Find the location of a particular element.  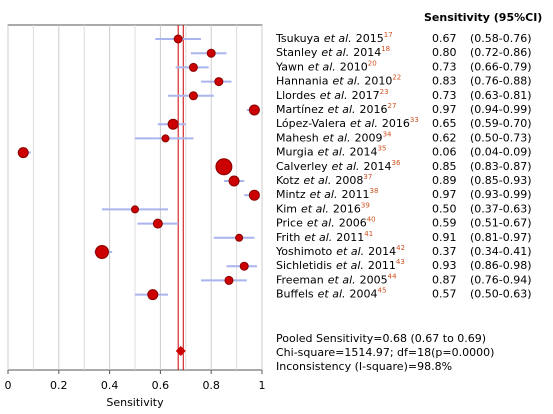

reference: 33 is located at coordinates (414, 120).